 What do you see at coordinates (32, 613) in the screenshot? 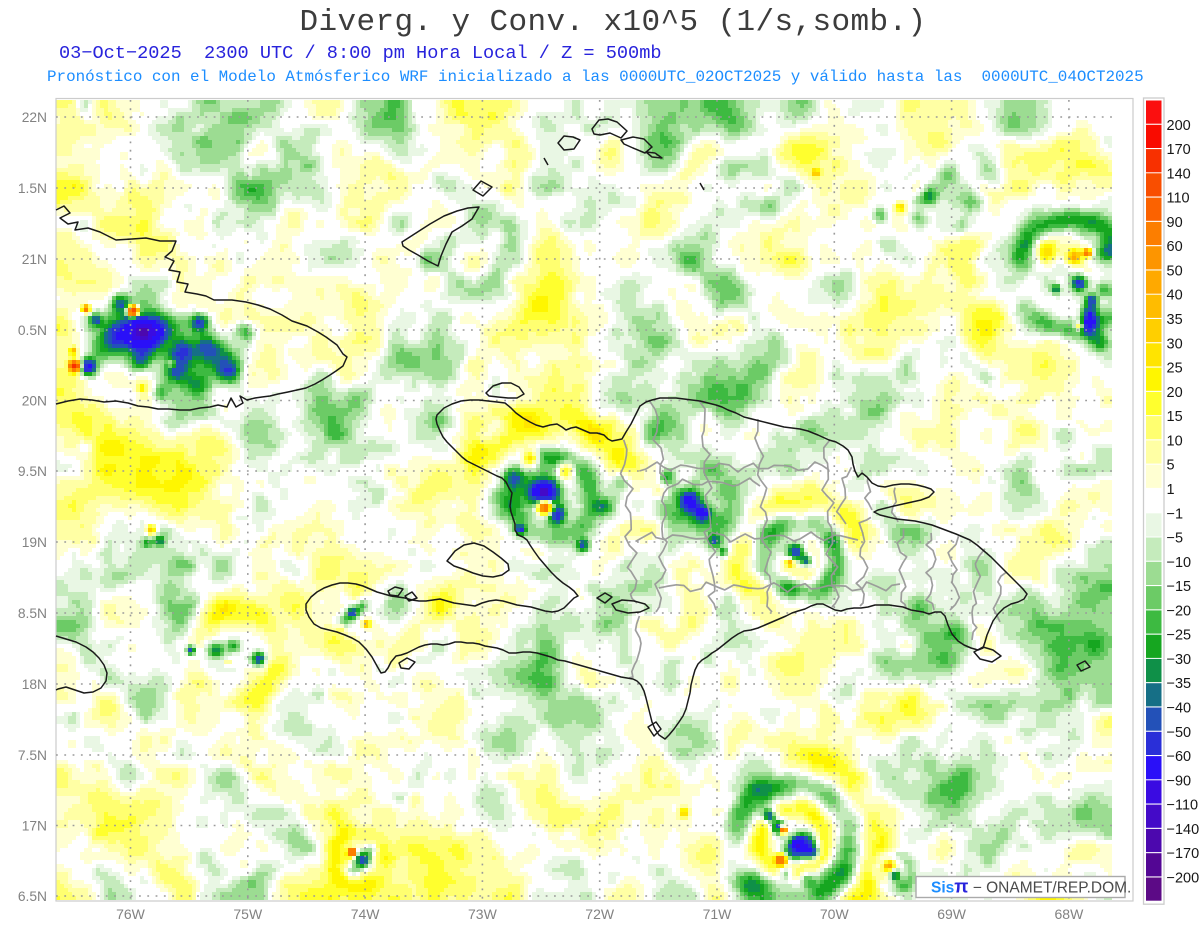
I see `svg-text: 8.5N` at bounding box center [32, 613].